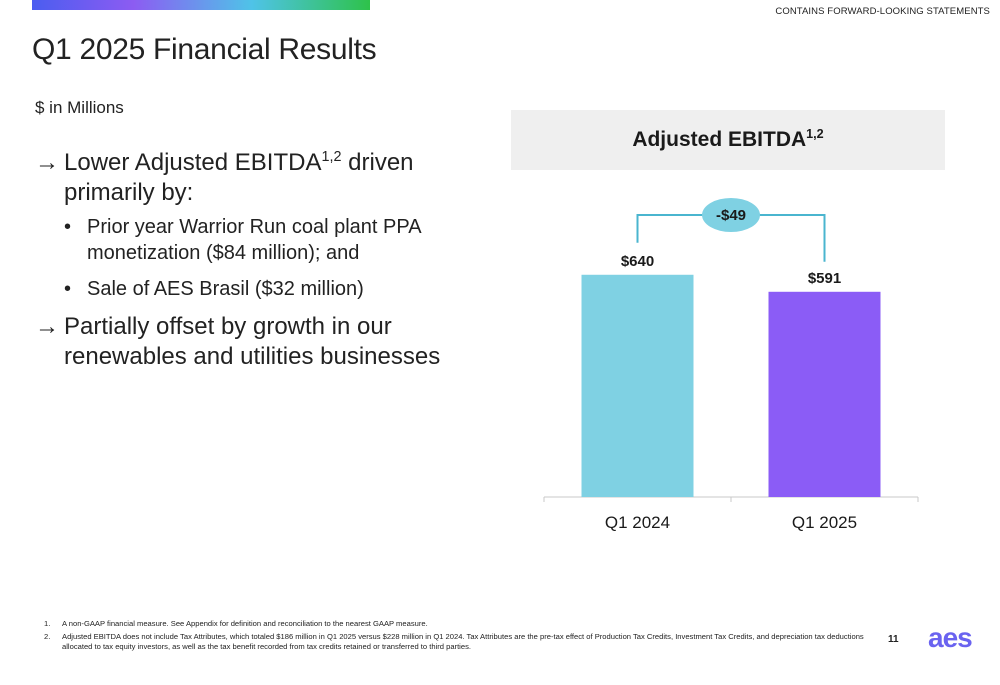  Describe the element at coordinates (637, 385) in the screenshot. I see `bar-q1-2024` at that location.